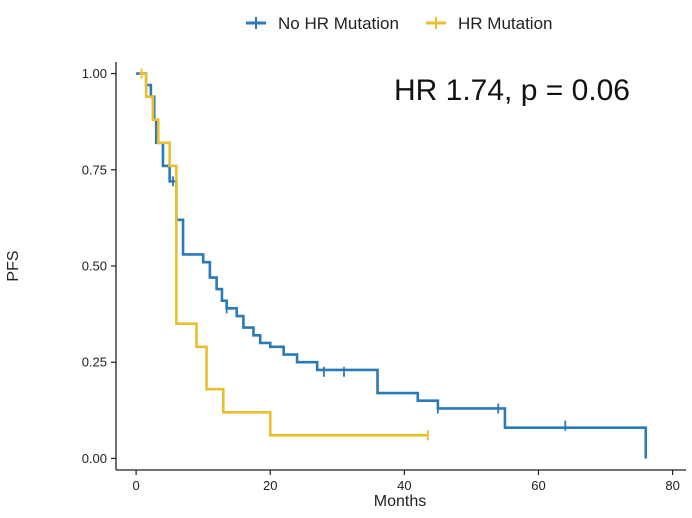 This screenshot has height=518, width=692. What do you see at coordinates (136, 485) in the screenshot?
I see `x-tick-label: 0` at bounding box center [136, 485].